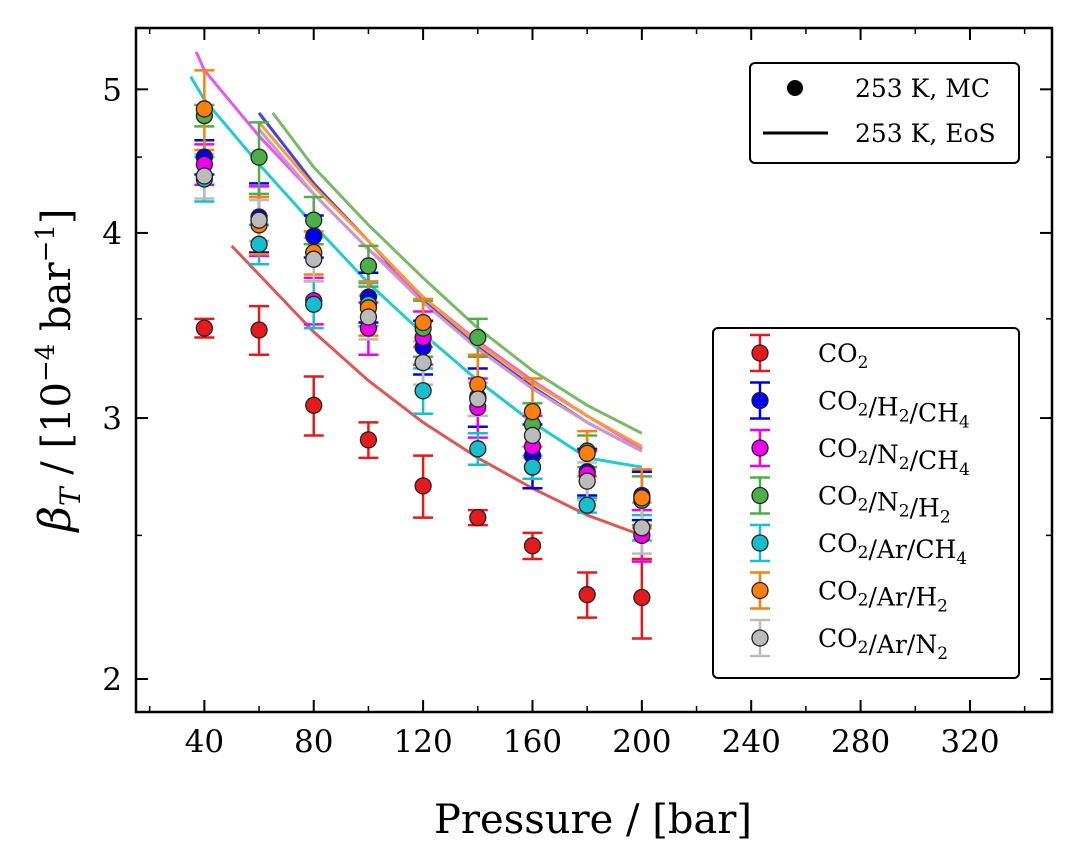 Image resolution: width=1082 pixels, height=853 pixels. What do you see at coordinates (883, 597) in the screenshot?
I see `legend-series-label: CO2/Ar/H2` at bounding box center [883, 597].